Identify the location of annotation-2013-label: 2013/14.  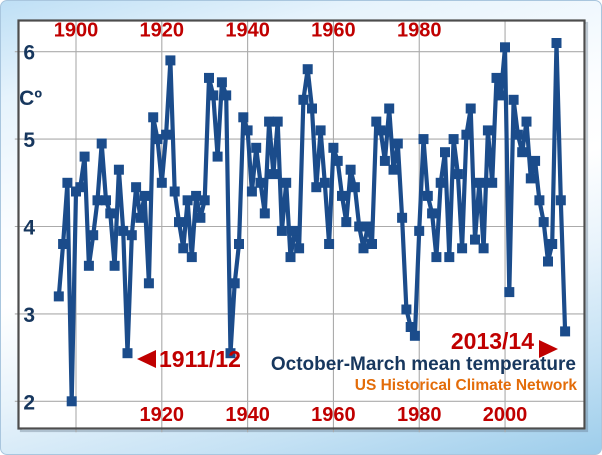
(492, 341).